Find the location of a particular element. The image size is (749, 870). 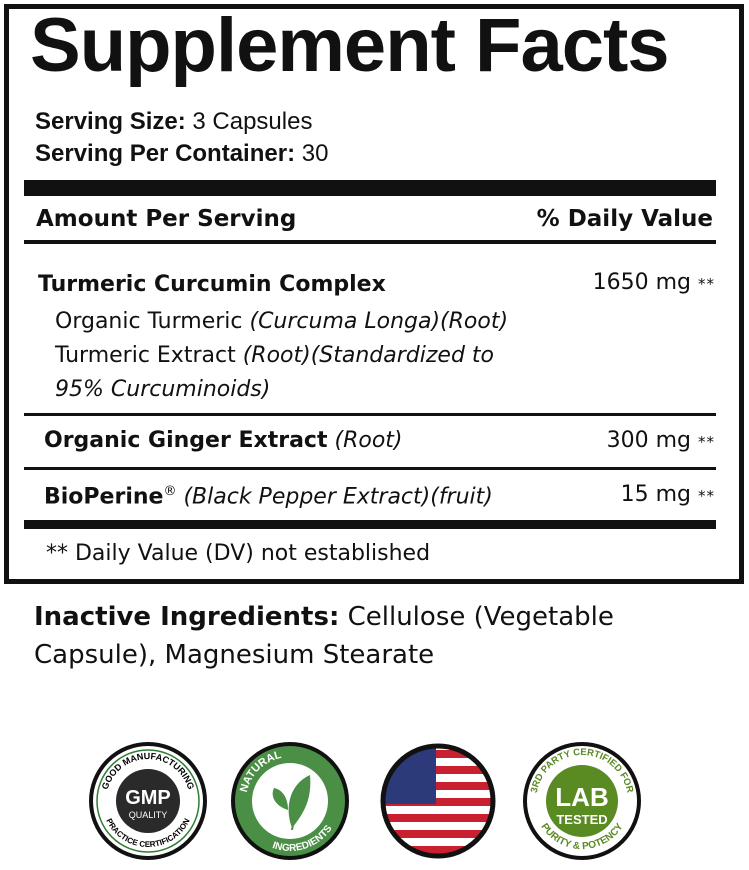

servings-per-container: Serving Per Container: 30 is located at coordinates (181, 154).